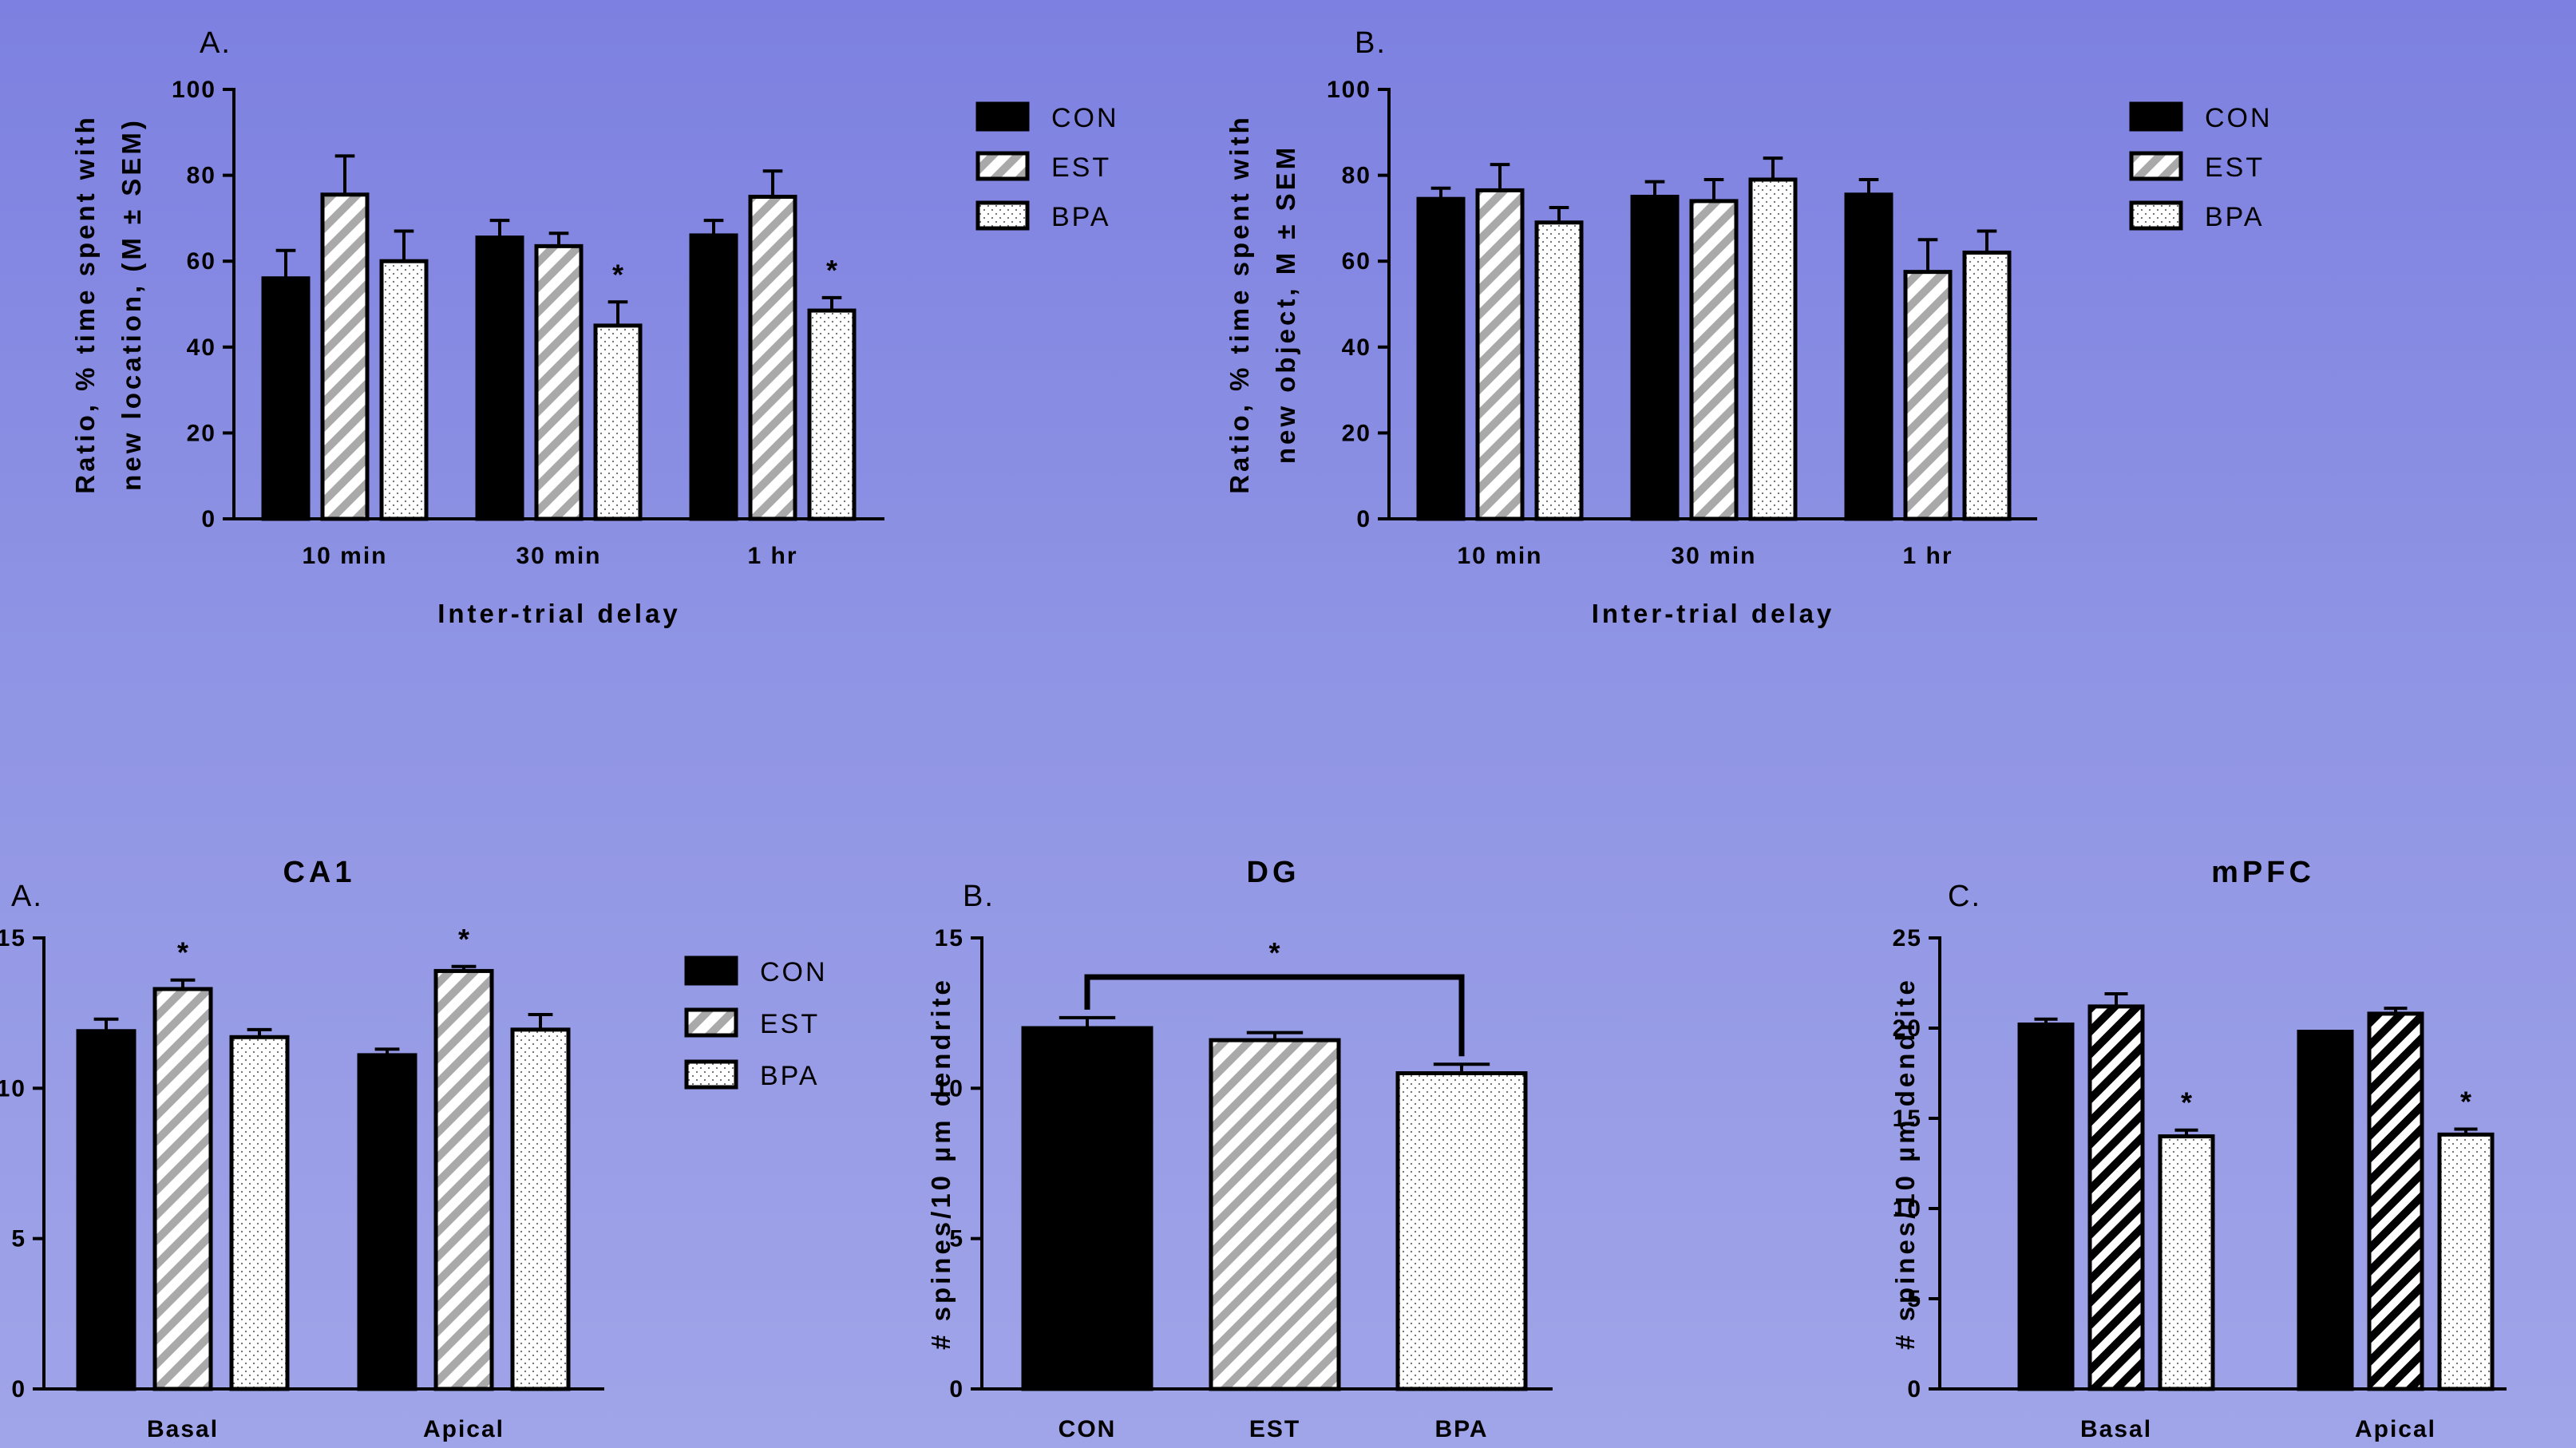 This screenshot has width=2576, height=1448. What do you see at coordinates (1907, 938) in the screenshot?
I see `y-tick-label: 25` at bounding box center [1907, 938].